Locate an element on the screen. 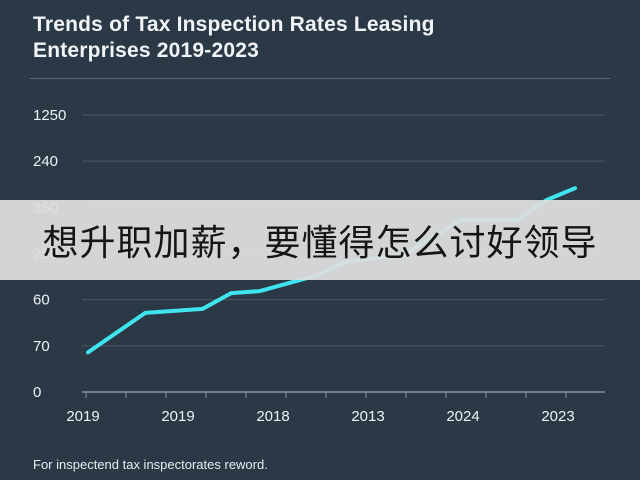  y-tick-label: 1250 is located at coordinates (49, 115).